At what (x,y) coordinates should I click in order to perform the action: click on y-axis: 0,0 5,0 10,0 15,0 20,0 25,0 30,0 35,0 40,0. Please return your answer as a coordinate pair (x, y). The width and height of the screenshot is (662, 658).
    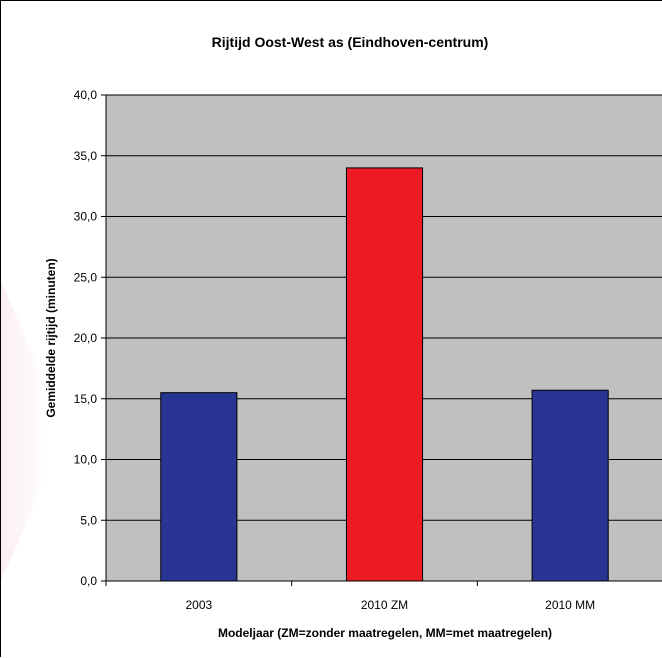
    Looking at the image, I should click on (90, 338).